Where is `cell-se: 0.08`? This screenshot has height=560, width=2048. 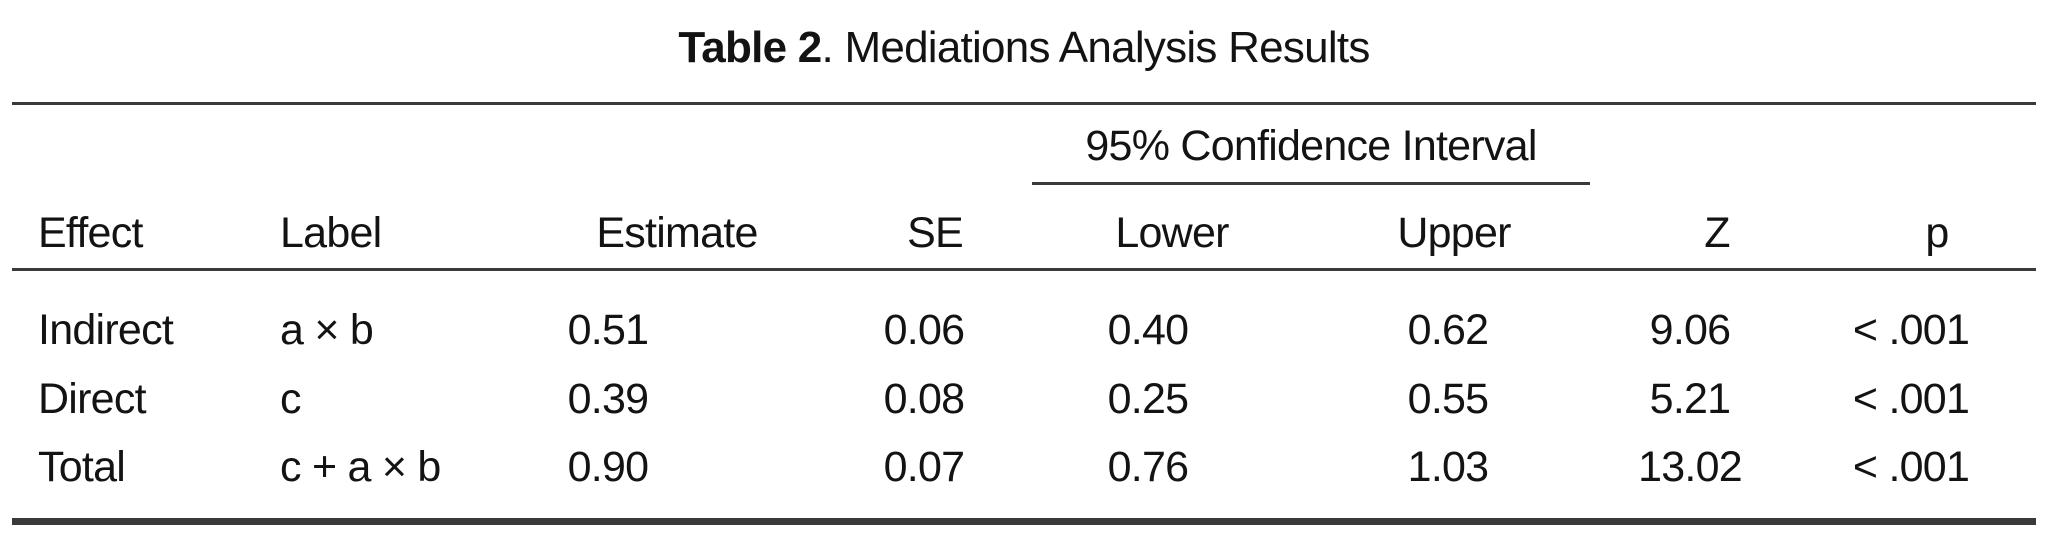
cell-se: 0.08 is located at coordinates (924, 399).